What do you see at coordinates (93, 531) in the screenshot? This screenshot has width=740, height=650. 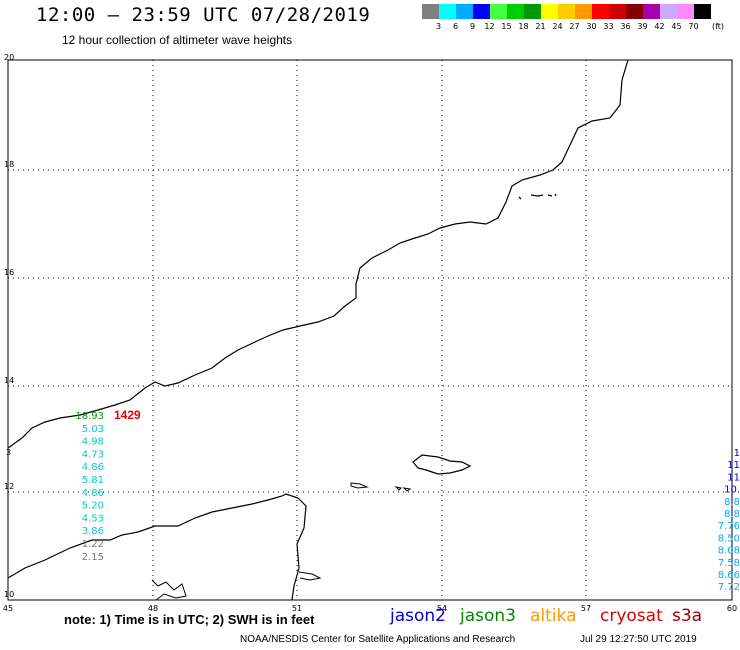 I see `swh-value: 3.86` at bounding box center [93, 531].